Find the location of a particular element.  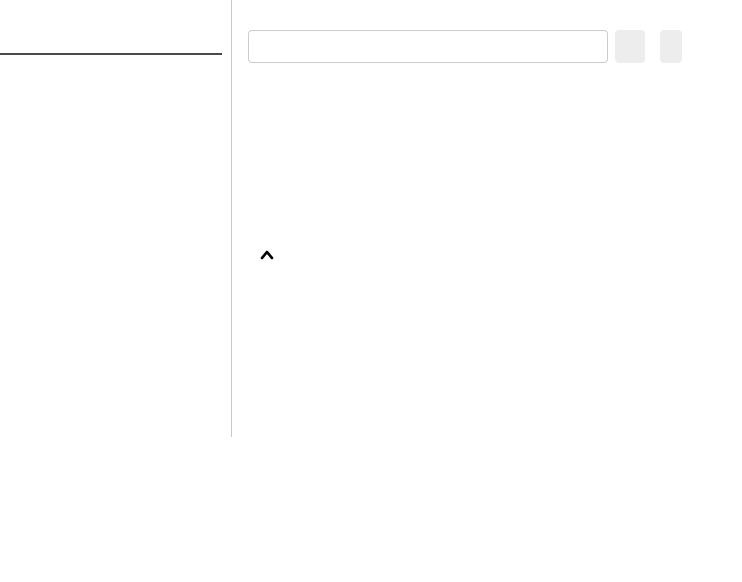

register-header-row is located at coordinates (492, 255).